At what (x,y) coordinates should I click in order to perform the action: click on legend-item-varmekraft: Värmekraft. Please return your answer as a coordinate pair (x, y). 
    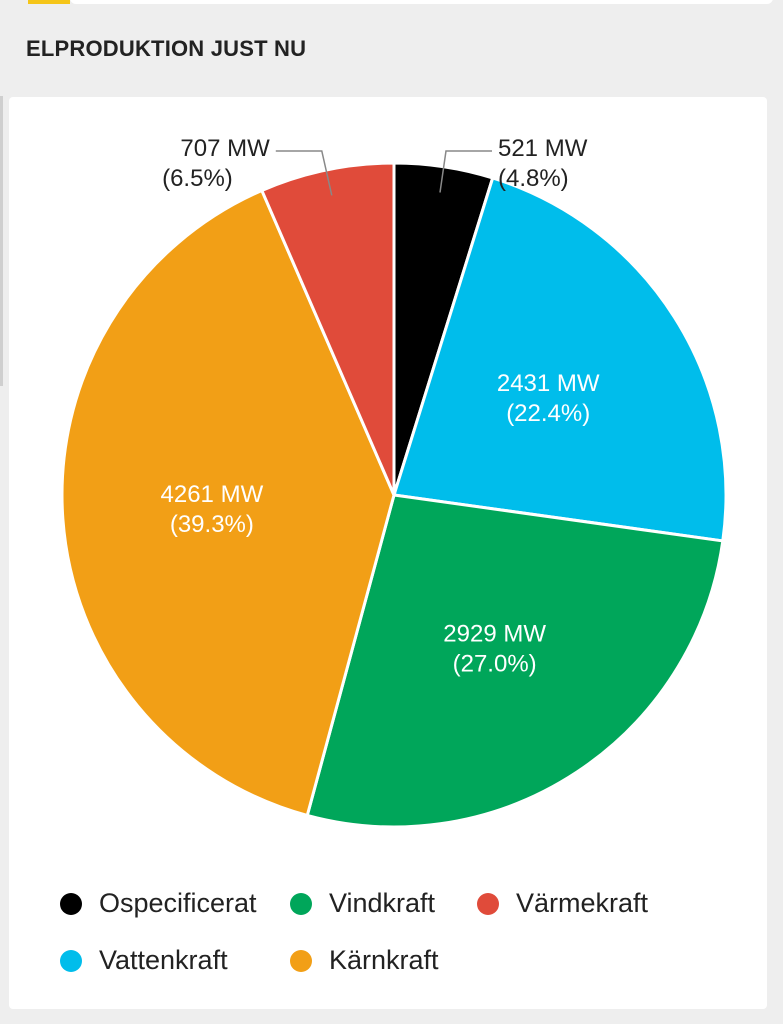
    Looking at the image, I should click on (562, 903).